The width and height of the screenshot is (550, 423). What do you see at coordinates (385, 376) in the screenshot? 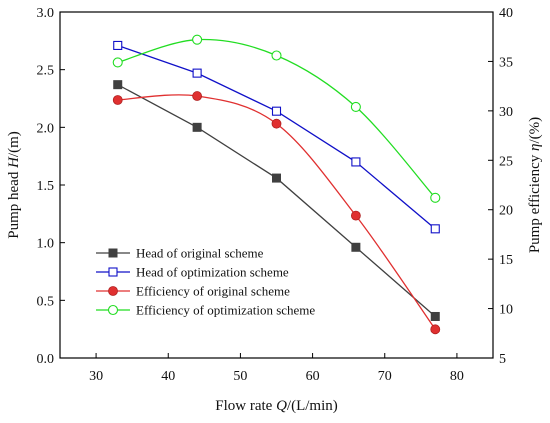
I see `x-tick-label: 70` at bounding box center [385, 376].